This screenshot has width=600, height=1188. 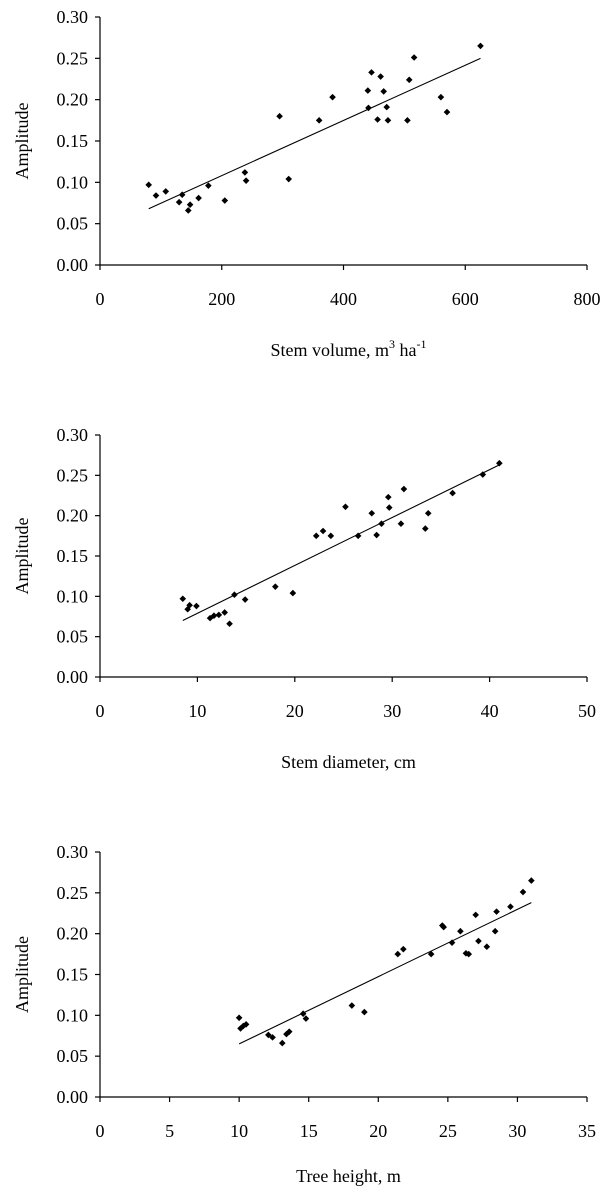 What do you see at coordinates (587, 711) in the screenshot?
I see `x-tick-label: 50` at bounding box center [587, 711].